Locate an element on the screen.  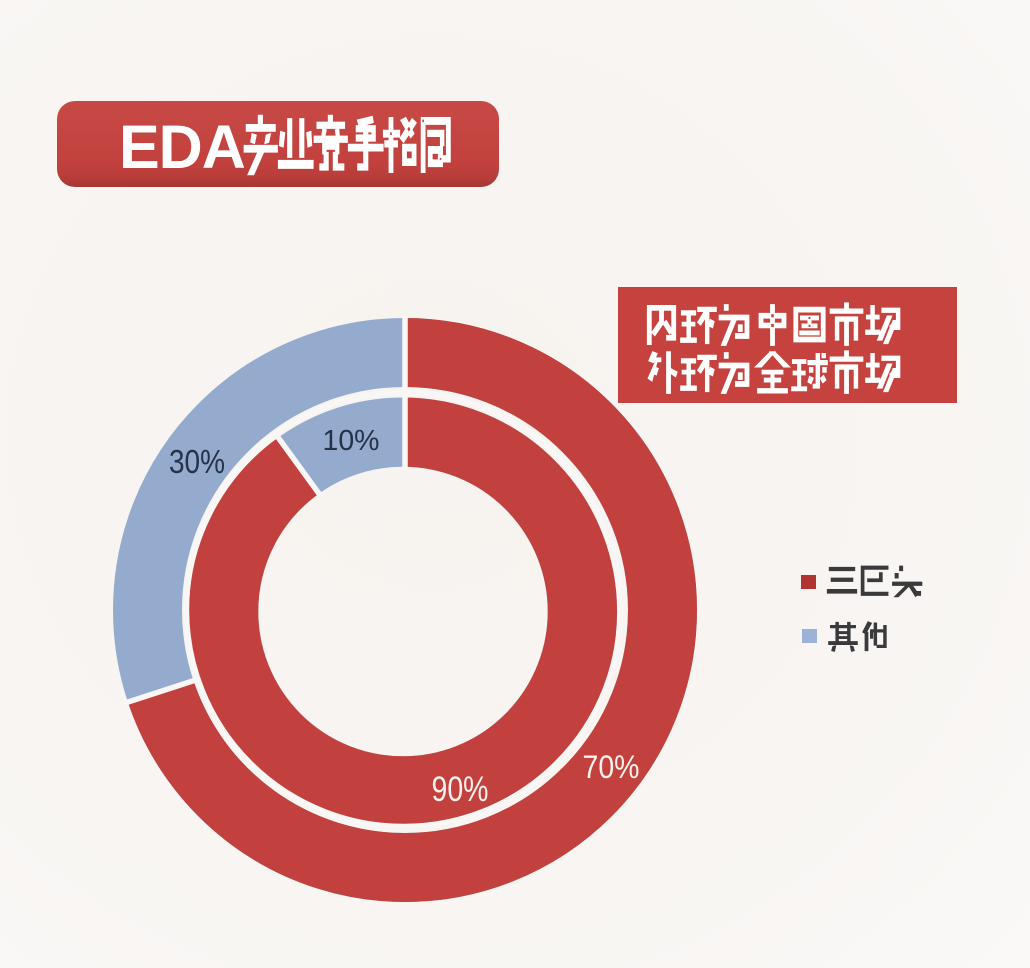
svg-text: 70% is located at coordinates (611, 767).